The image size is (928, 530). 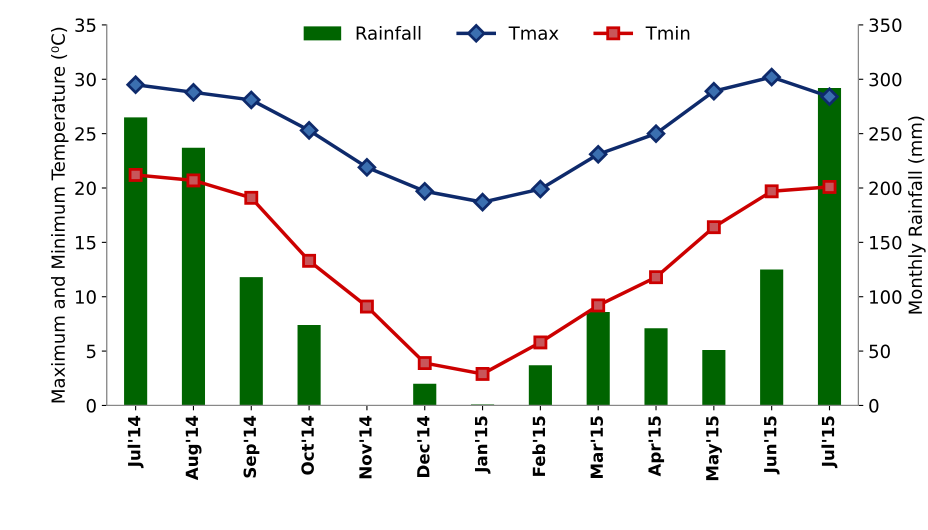 What do you see at coordinates (85, 188) in the screenshot?
I see `y-tick-label: 20` at bounding box center [85, 188].